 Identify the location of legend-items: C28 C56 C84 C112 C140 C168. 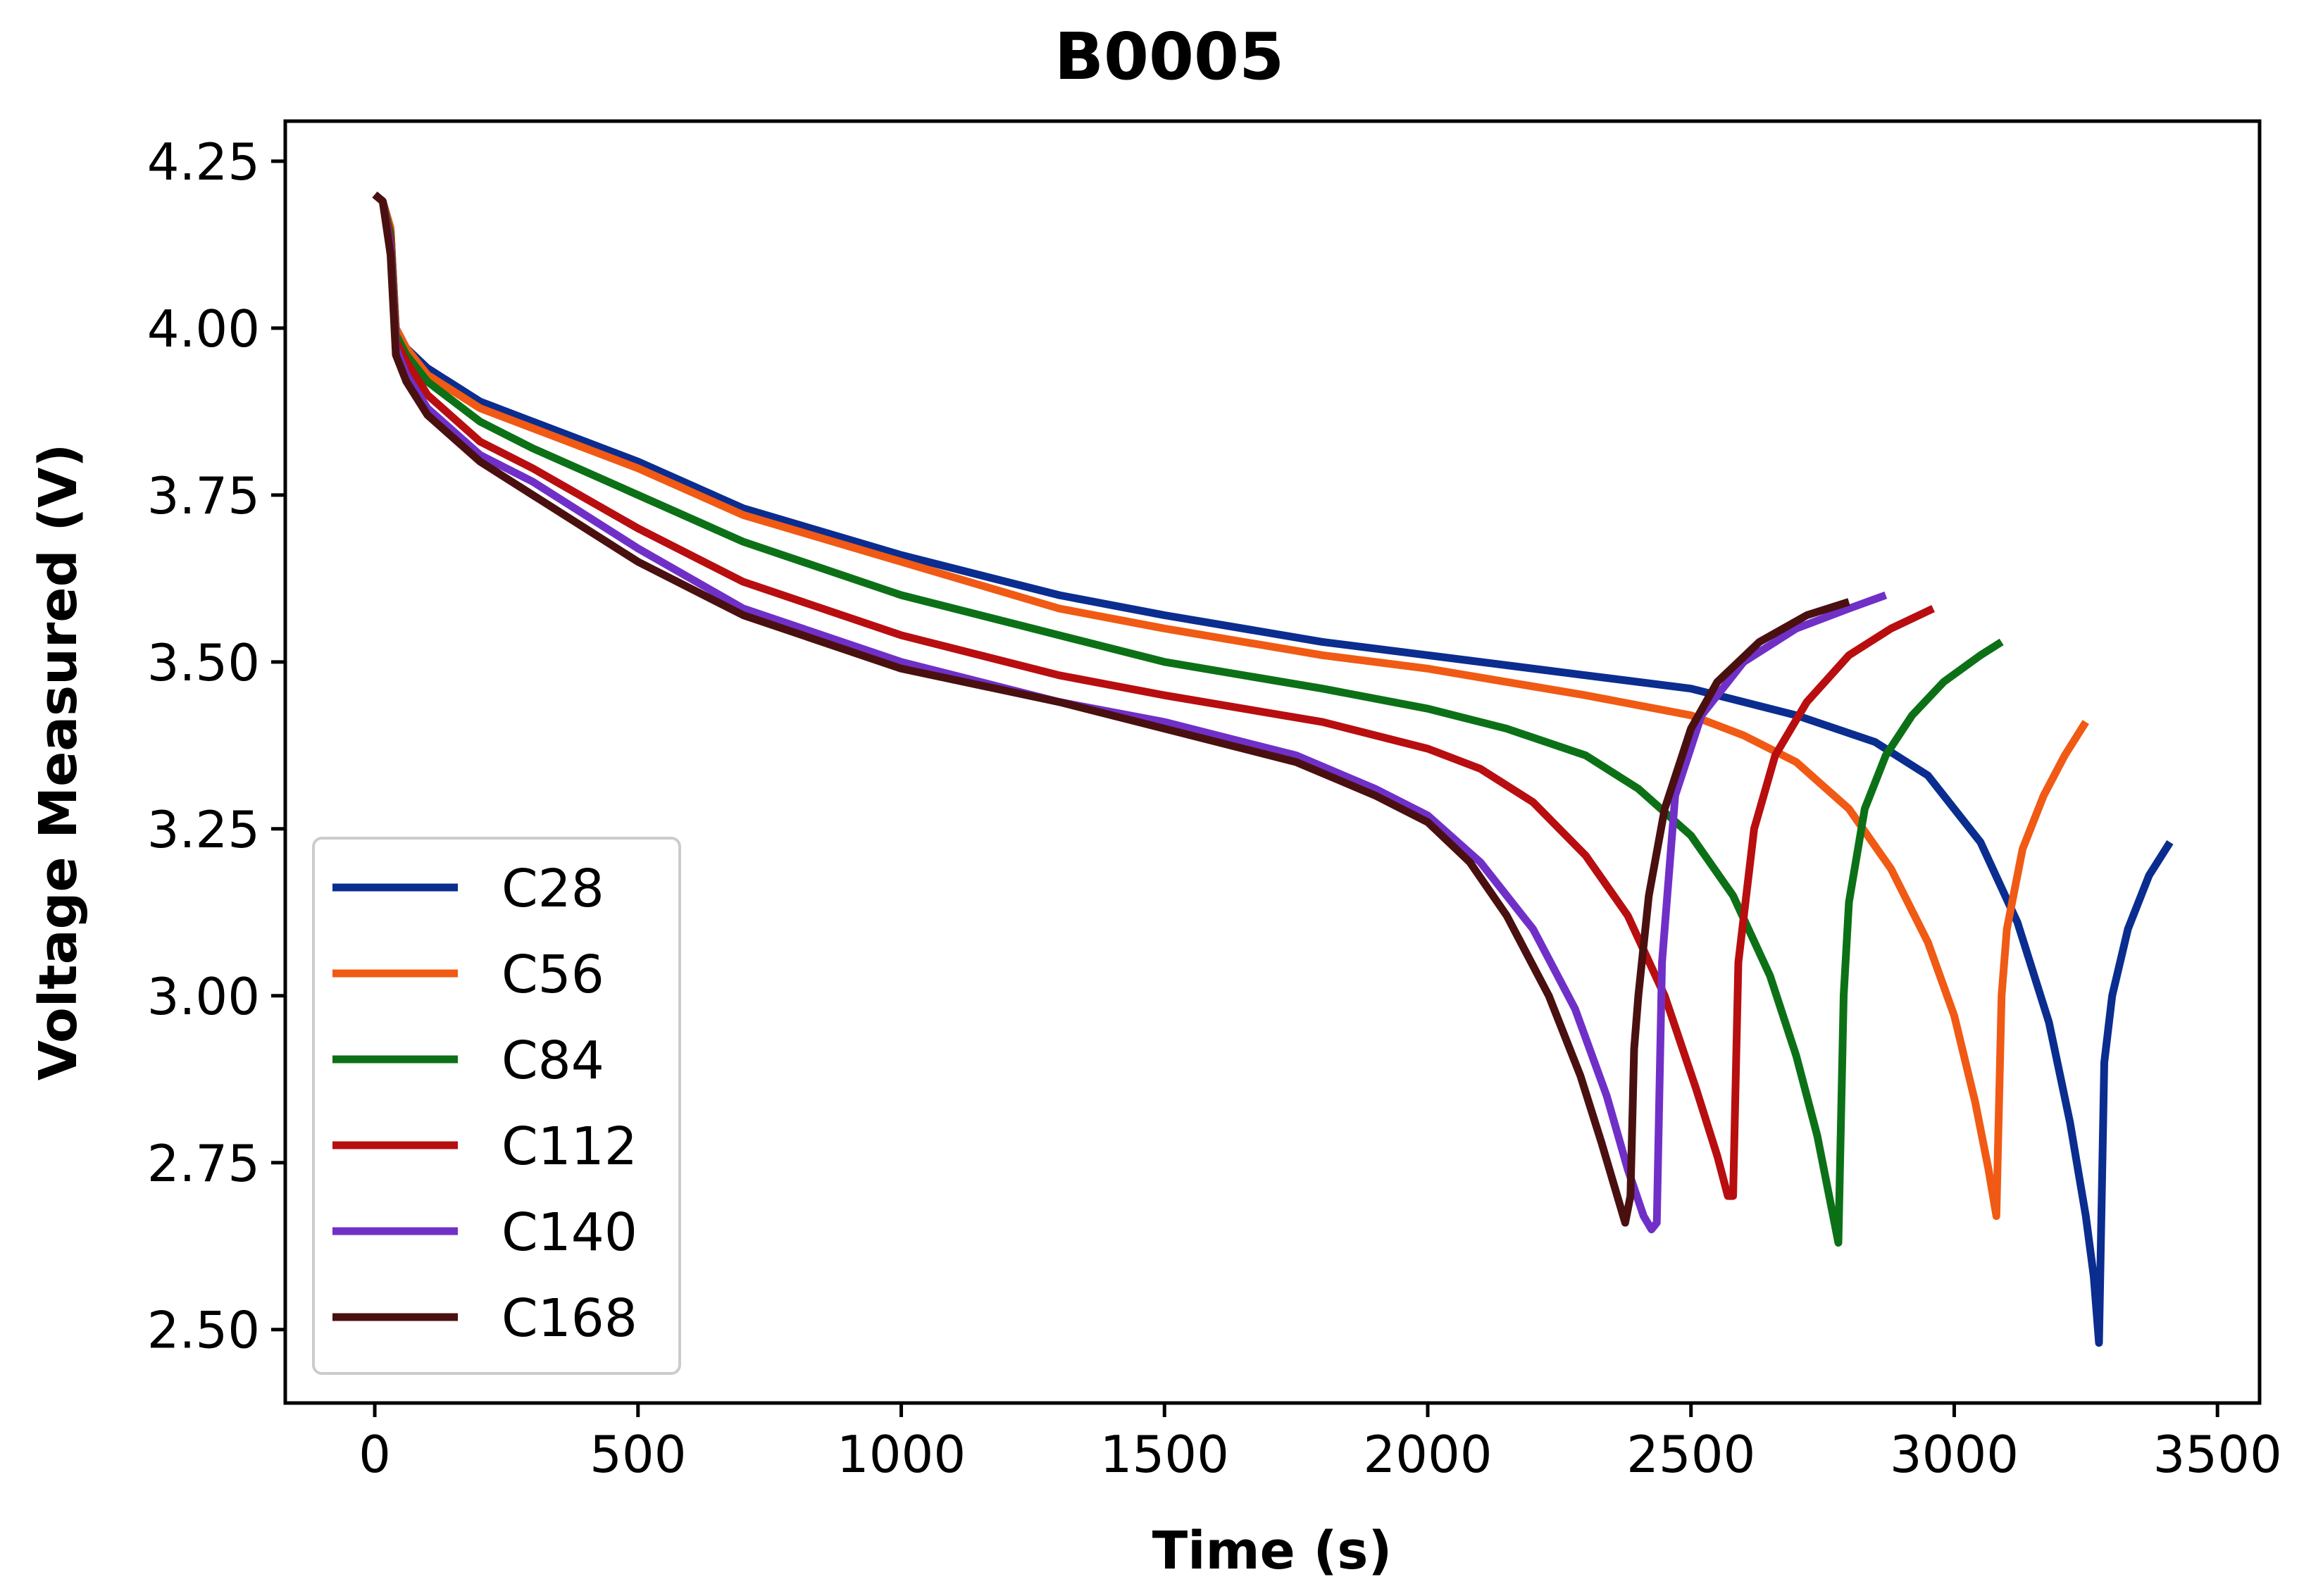
(484, 1104).